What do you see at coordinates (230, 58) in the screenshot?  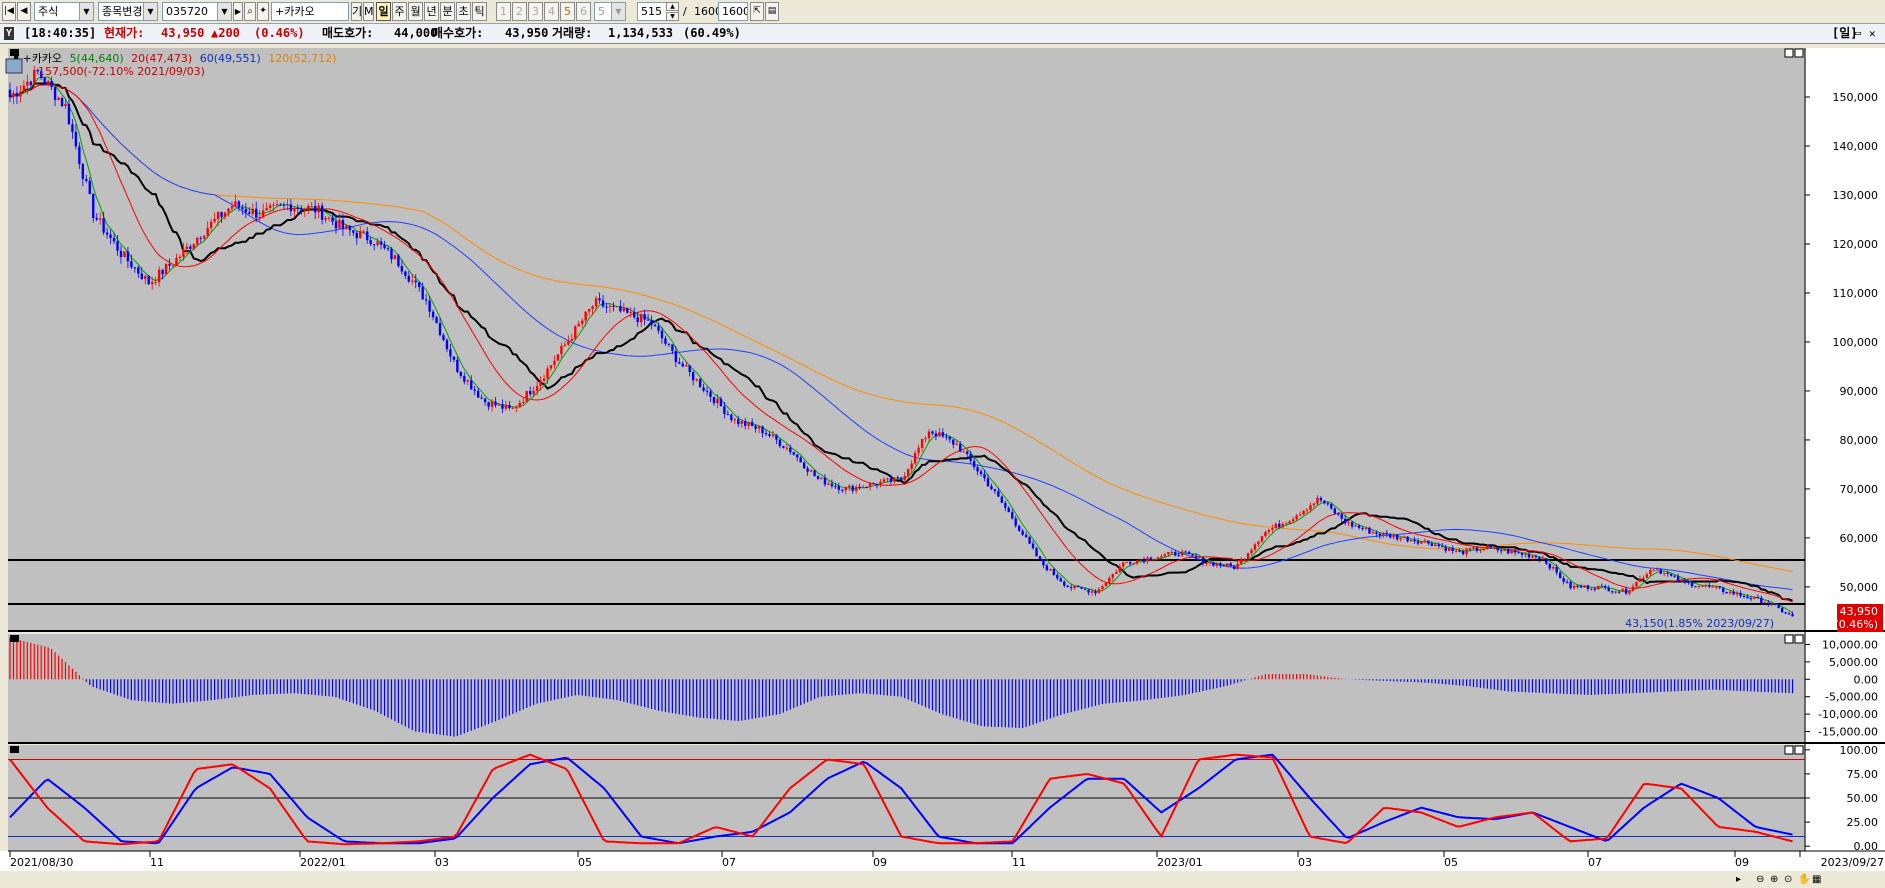 I see `legend-ma60: 60(49,551)` at bounding box center [230, 58].